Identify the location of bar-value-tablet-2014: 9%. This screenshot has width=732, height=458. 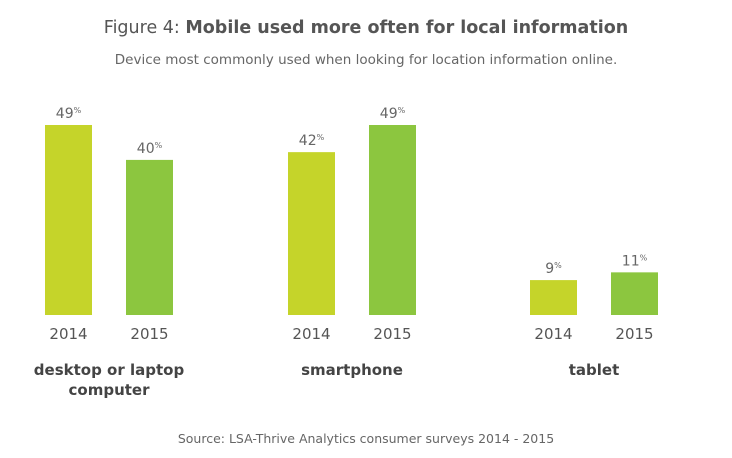
(553, 269).